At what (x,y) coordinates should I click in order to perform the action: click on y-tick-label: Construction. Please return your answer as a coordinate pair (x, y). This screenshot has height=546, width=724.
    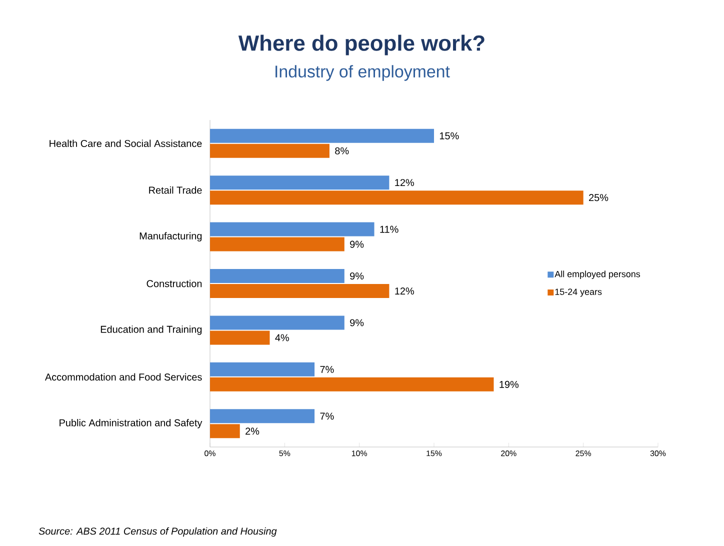
    Looking at the image, I should click on (174, 284).